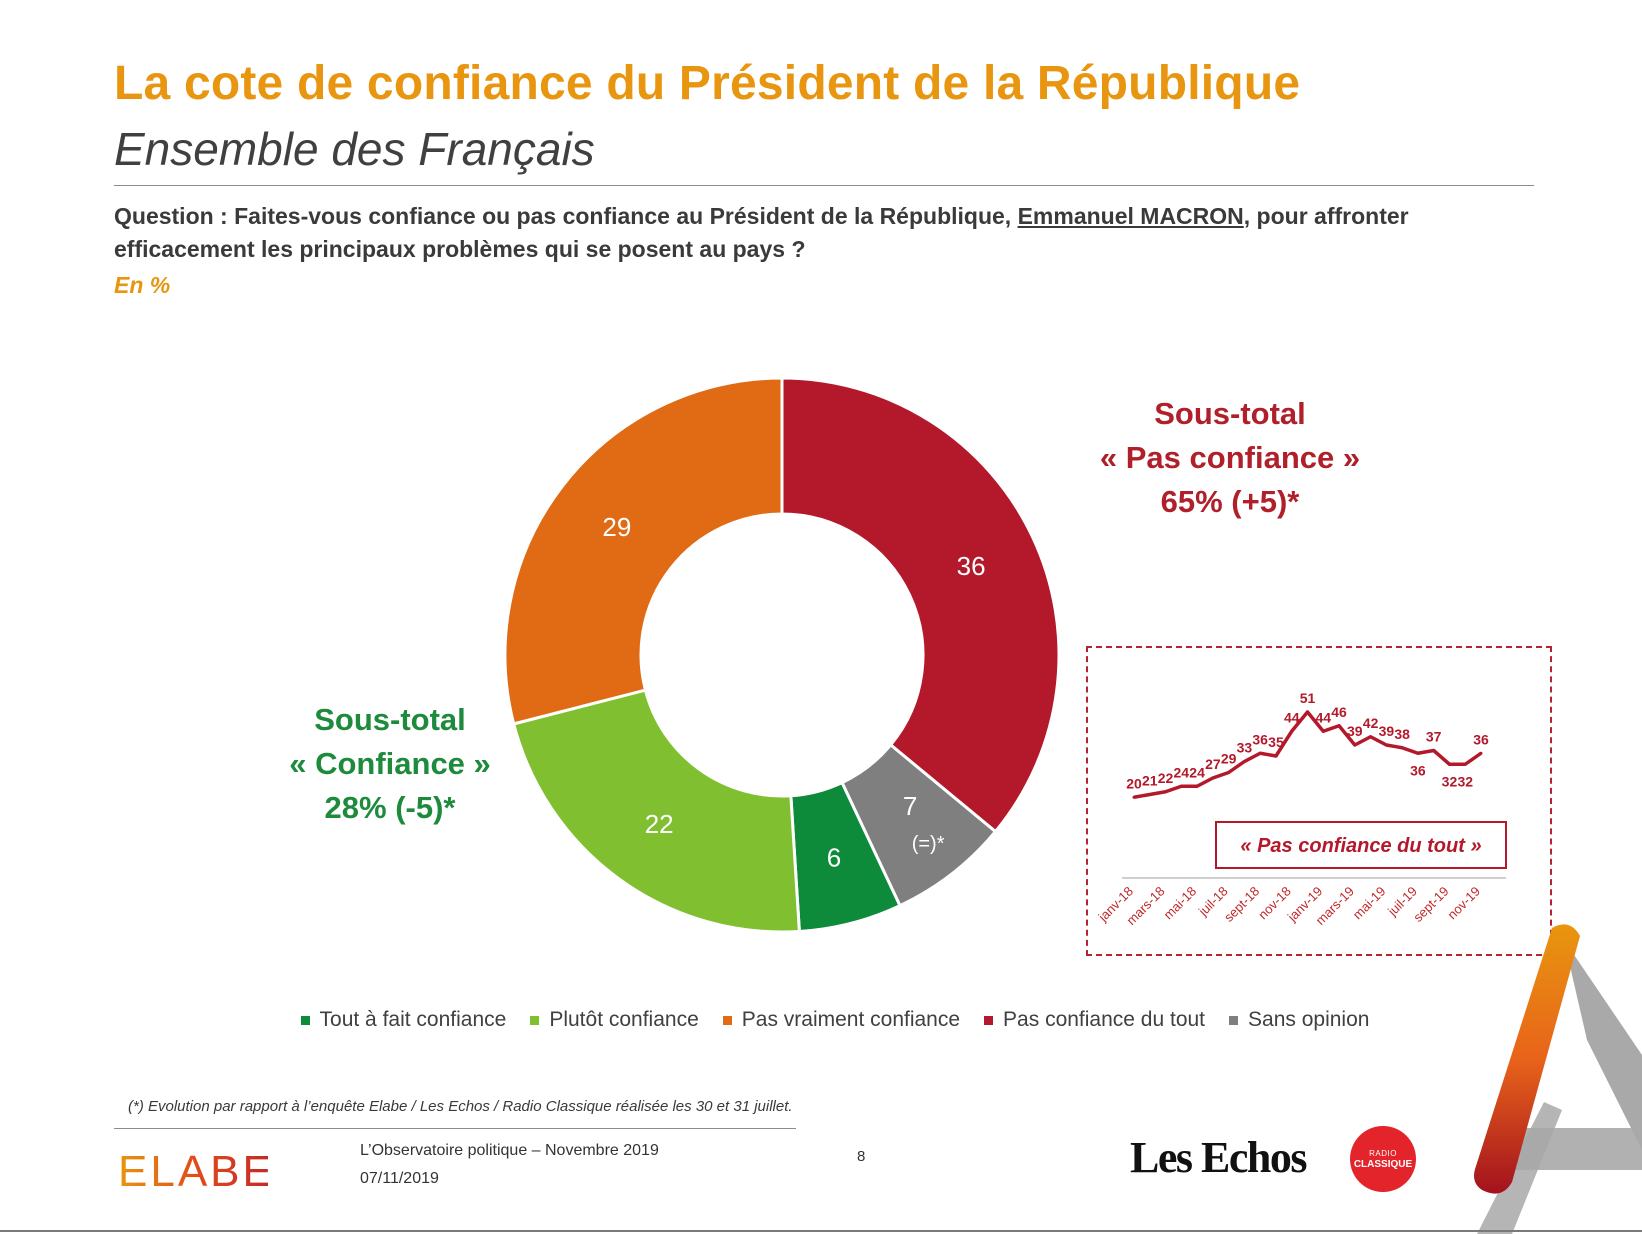  Describe the element at coordinates (1229, 759) in the screenshot. I see `trend-value-6: 29` at that location.